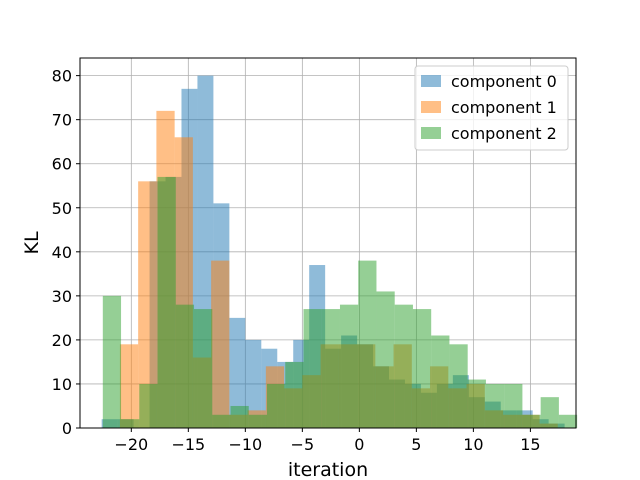  Describe the element at coordinates (67, 428) in the screenshot. I see `y-tick-label: 0` at that location.